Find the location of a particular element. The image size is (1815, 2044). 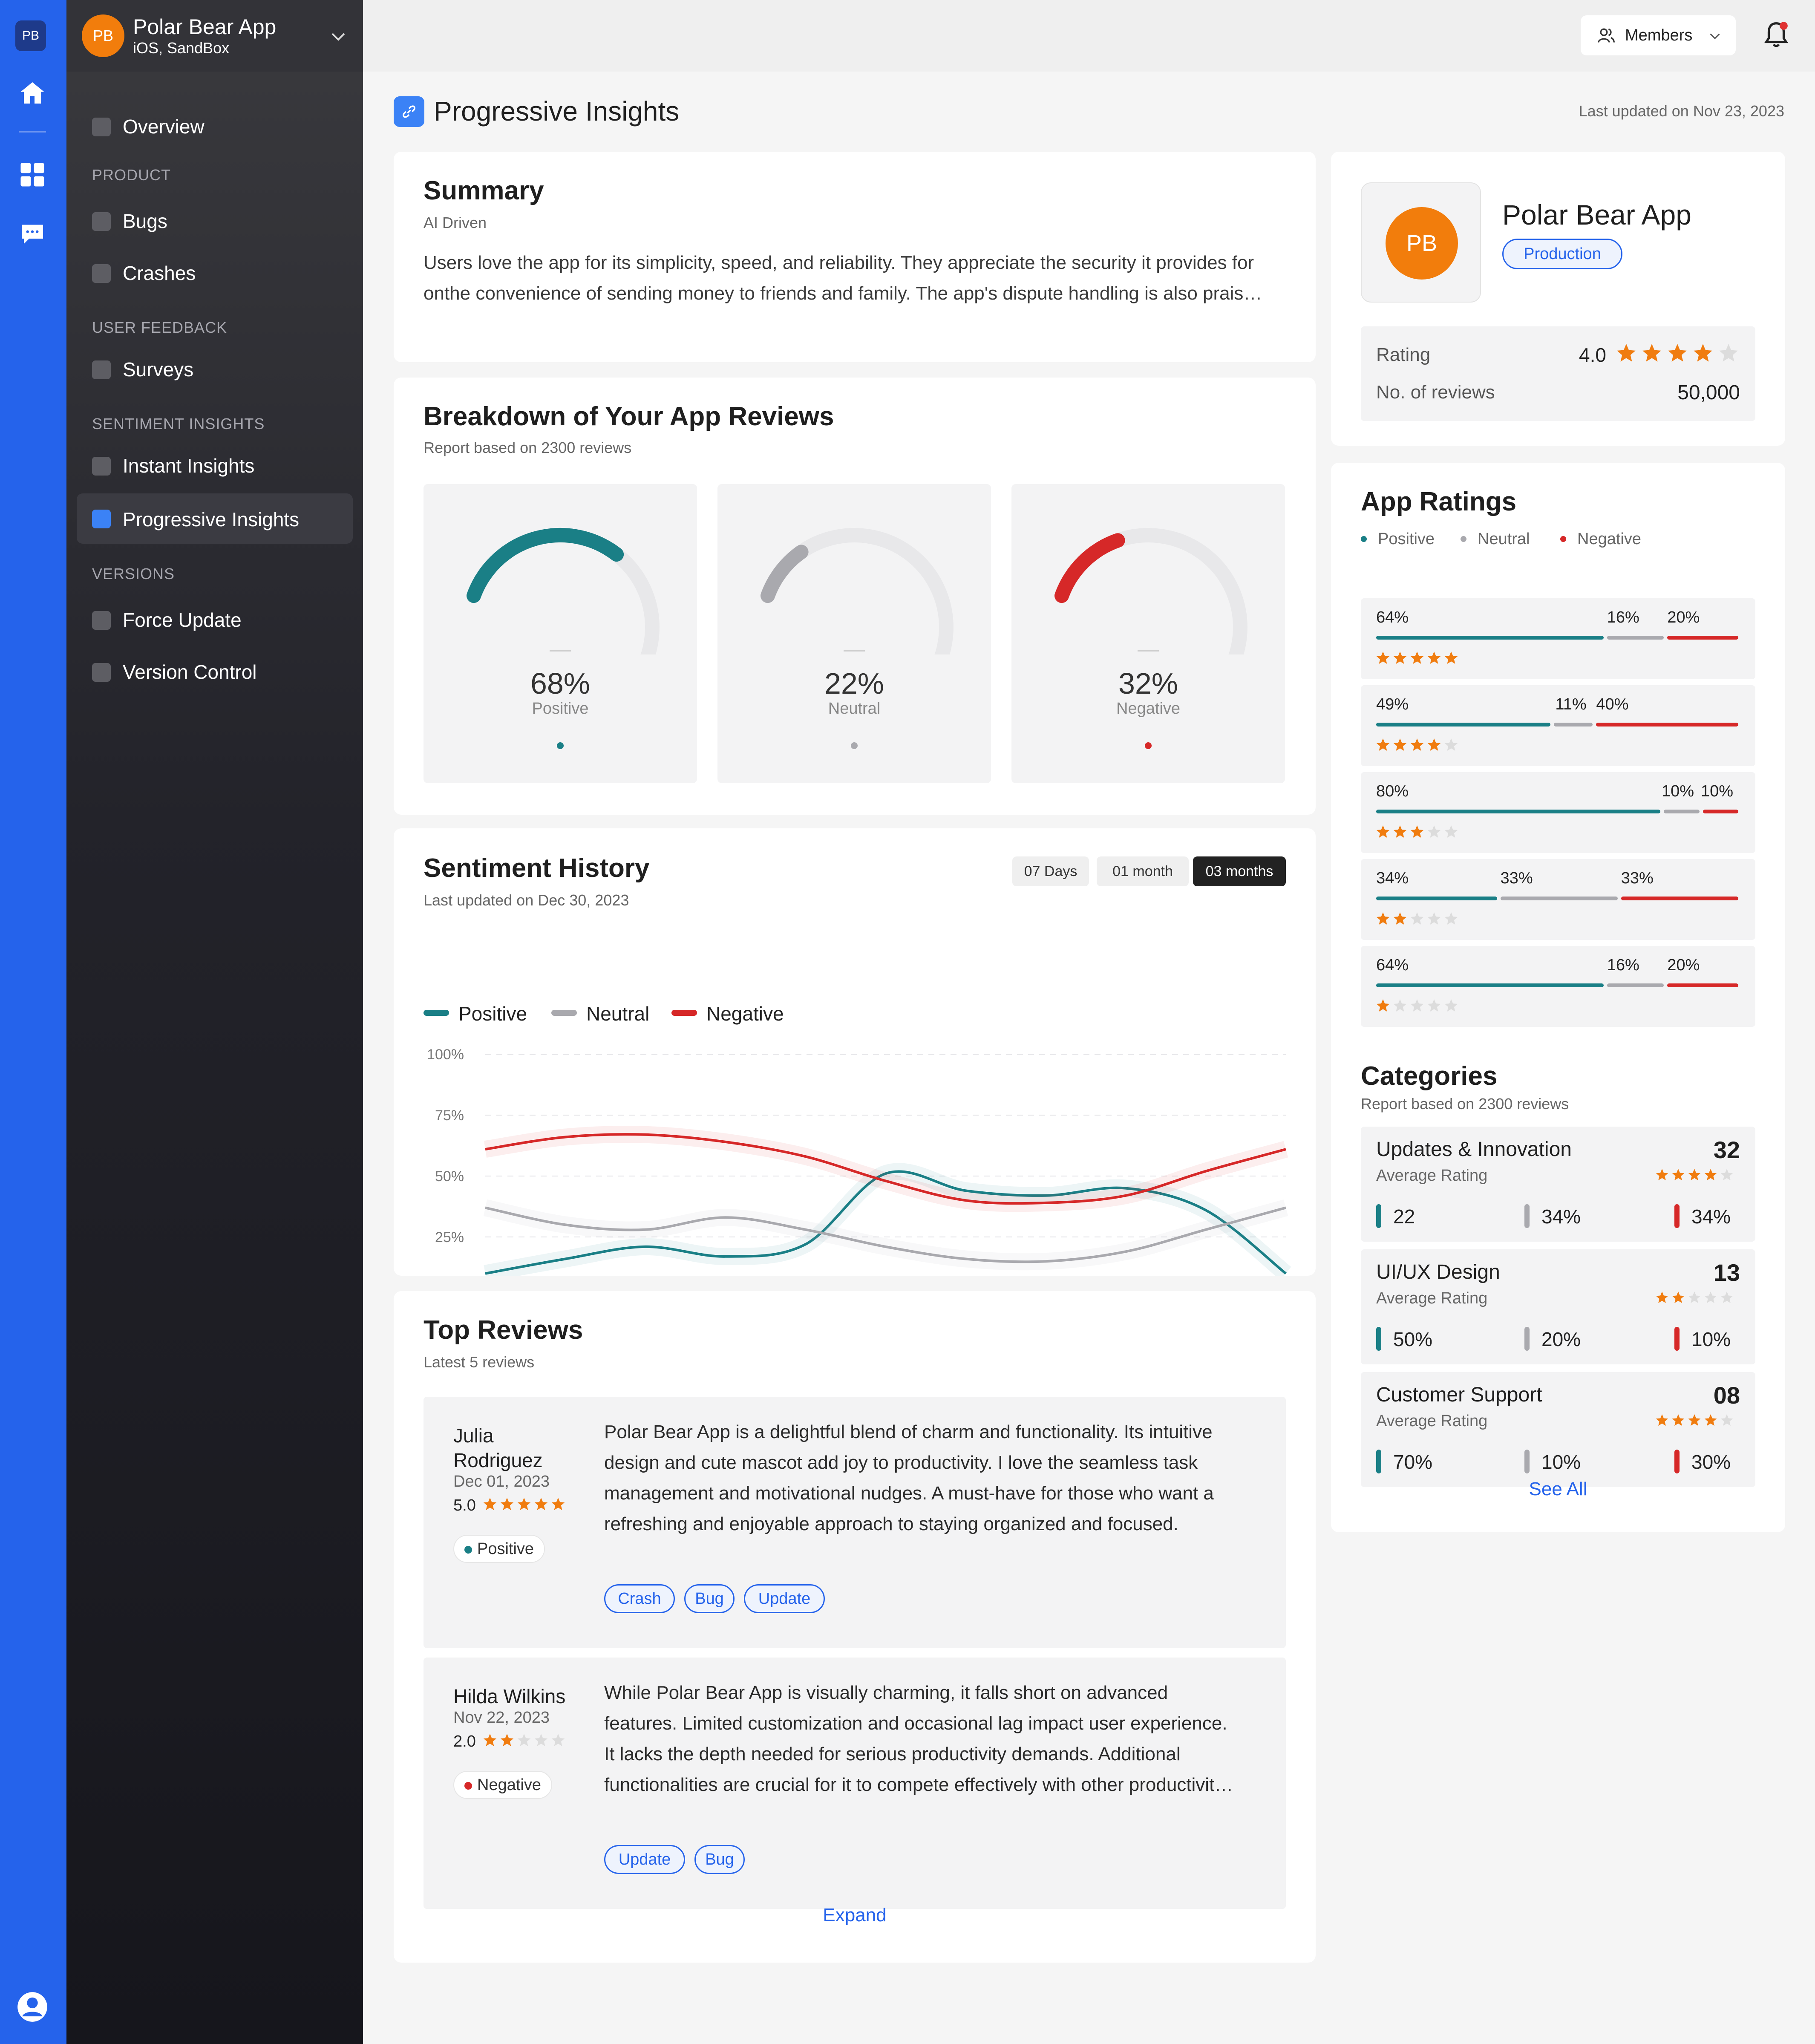

gauge-panel-neutral: 22% Neutral is located at coordinates (854, 633).